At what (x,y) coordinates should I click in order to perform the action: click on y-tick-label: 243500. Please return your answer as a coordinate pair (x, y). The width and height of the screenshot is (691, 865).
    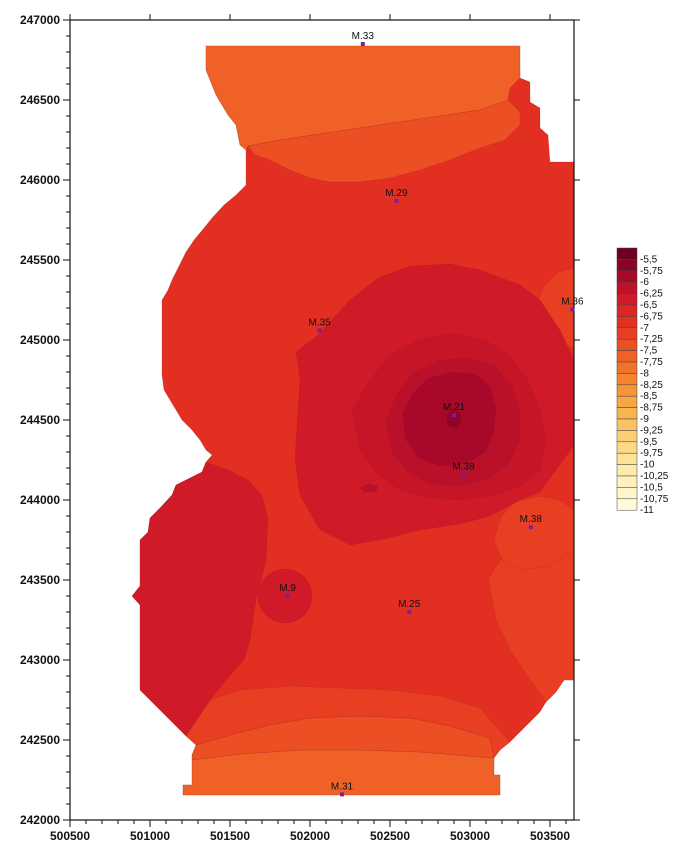
    Looking at the image, I should click on (40, 580).